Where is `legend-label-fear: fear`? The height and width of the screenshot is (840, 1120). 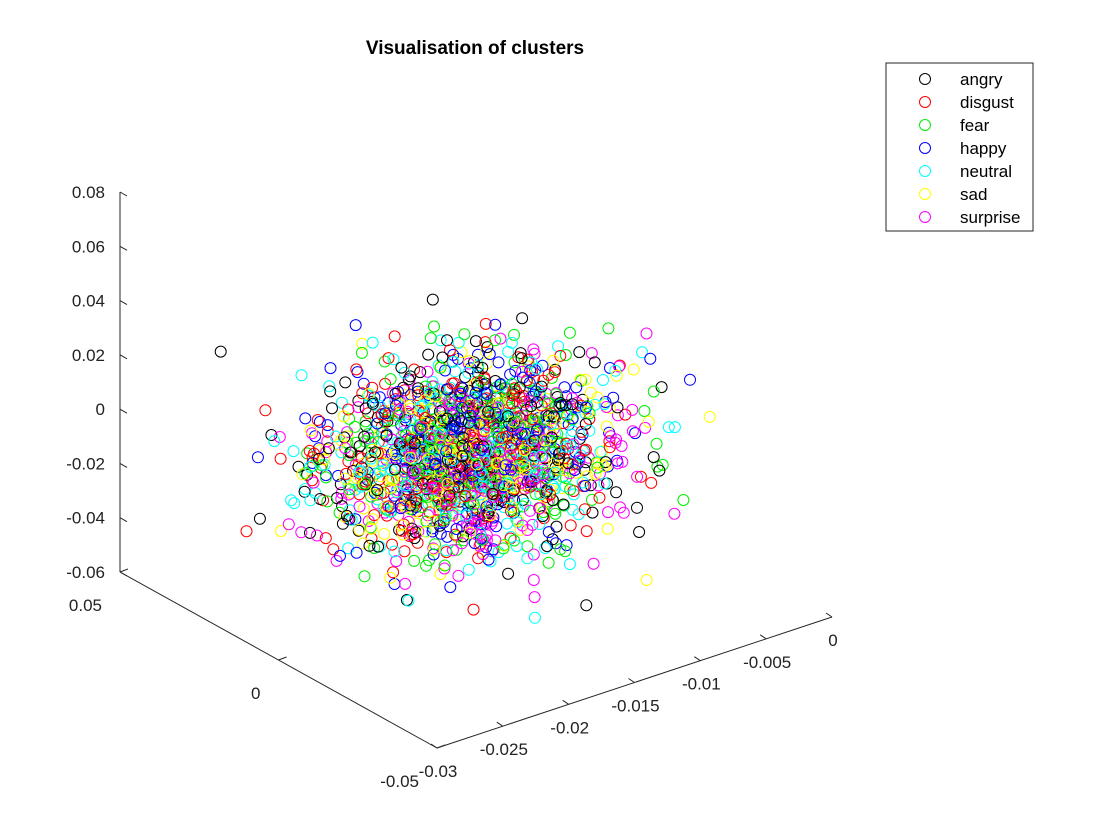 legend-label-fear: fear is located at coordinates (975, 125).